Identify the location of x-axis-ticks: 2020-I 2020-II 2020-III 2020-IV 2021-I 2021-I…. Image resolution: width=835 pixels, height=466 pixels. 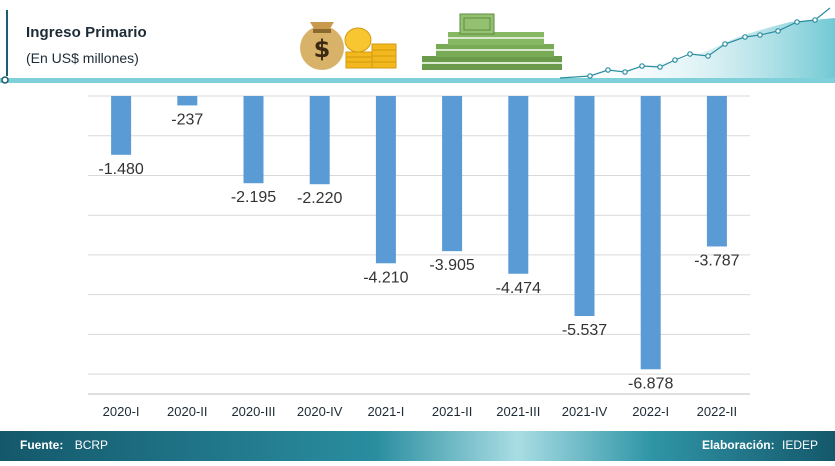
(420, 411).